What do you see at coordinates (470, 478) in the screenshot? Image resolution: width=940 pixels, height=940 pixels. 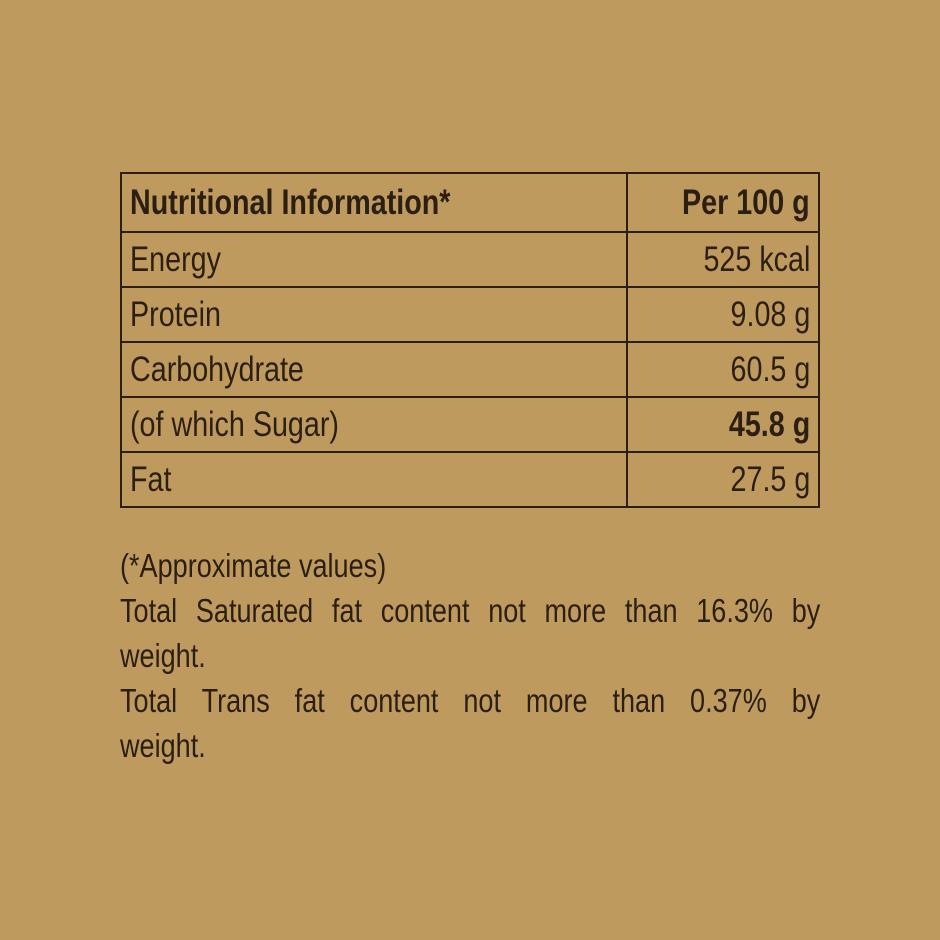 I see `table-row: Fat 27.5 g` at bounding box center [470, 478].